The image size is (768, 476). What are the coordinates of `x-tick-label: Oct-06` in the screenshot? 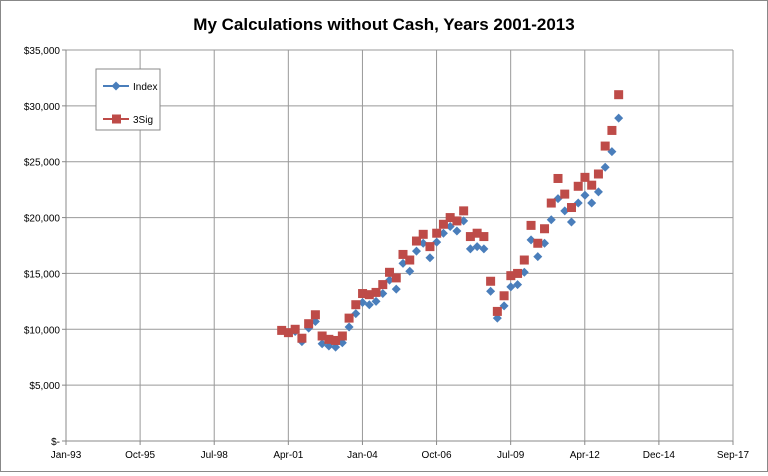 It's located at (437, 455).